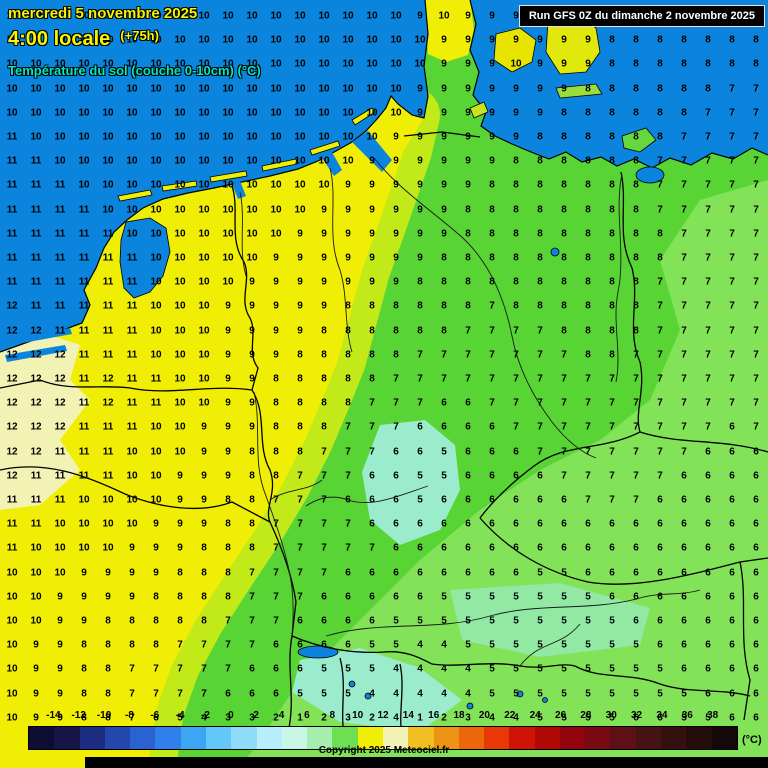 The image size is (768, 768). I want to click on legend-tick-label: 4, so click(281, 715).